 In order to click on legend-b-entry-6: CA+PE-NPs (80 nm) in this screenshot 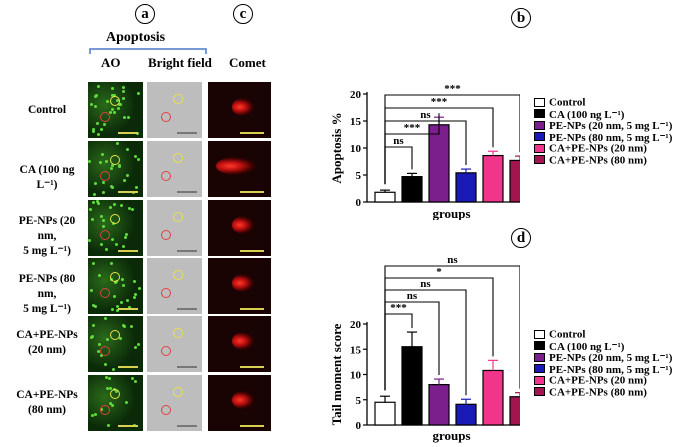, I will do `click(590, 158)`.